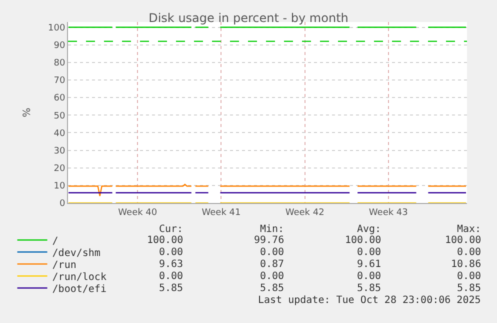  Describe the element at coordinates (60, 81) in the screenshot. I see `y-tick-label: 70` at that location.